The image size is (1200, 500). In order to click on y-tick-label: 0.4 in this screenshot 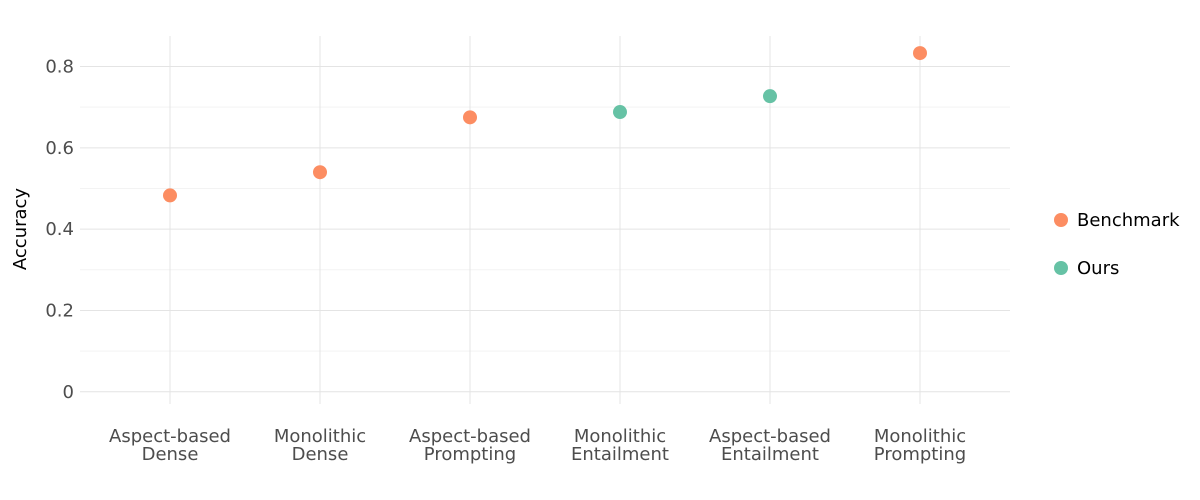, I will do `click(59, 229)`.